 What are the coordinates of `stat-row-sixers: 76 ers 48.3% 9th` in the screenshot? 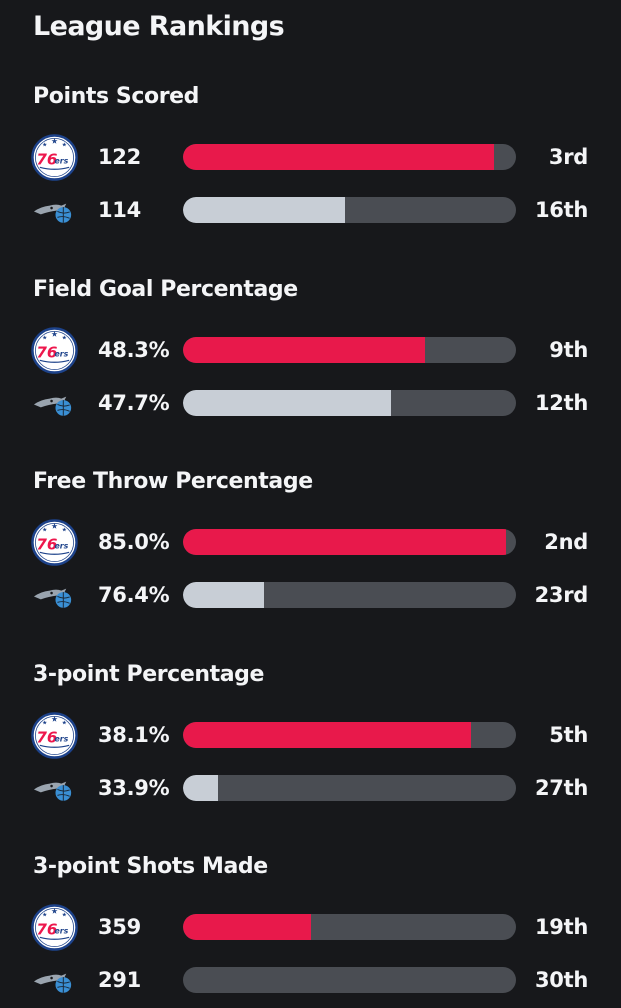 It's located at (310, 350).